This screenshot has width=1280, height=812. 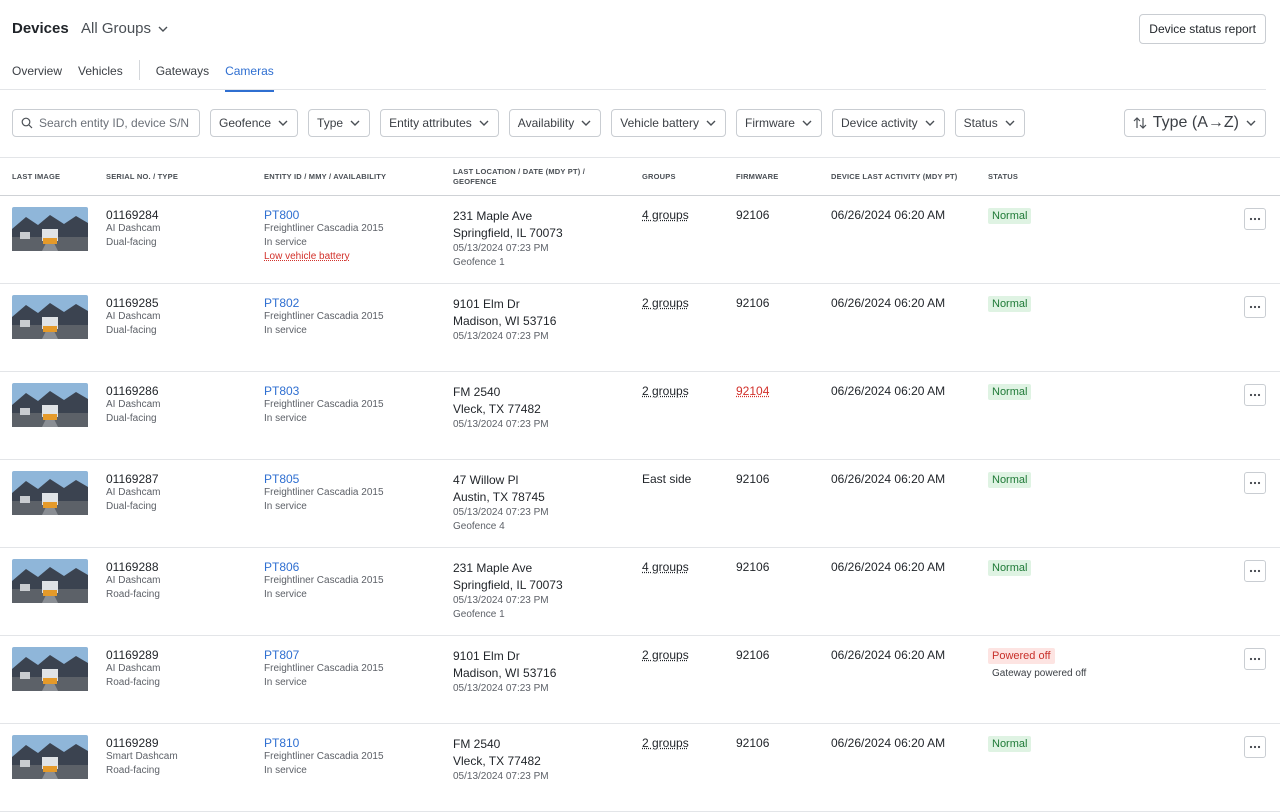 I want to click on address: 9101 Elm Dr, so click(x=504, y=656).